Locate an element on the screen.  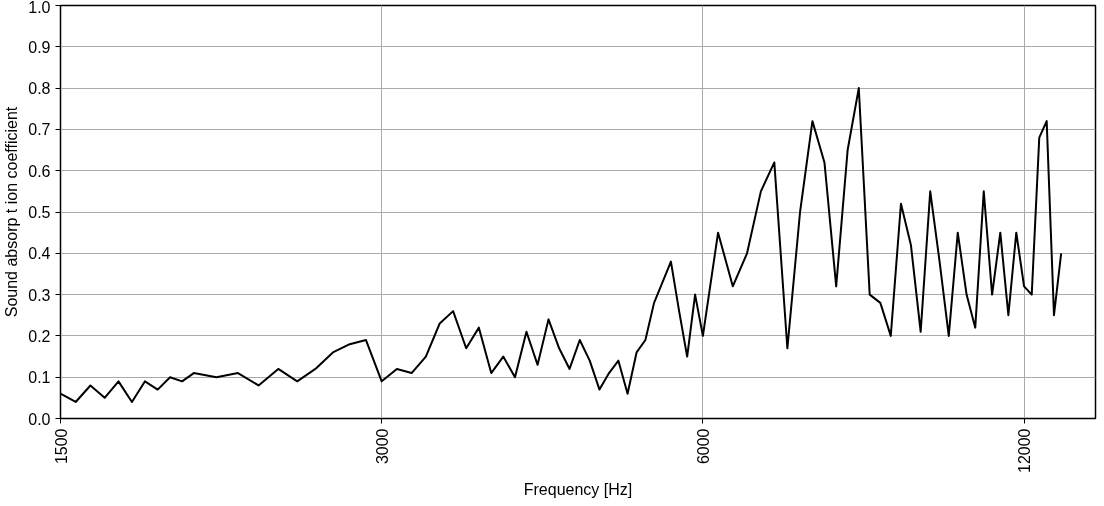
x-tick-label: 6000 is located at coordinates (703, 446).